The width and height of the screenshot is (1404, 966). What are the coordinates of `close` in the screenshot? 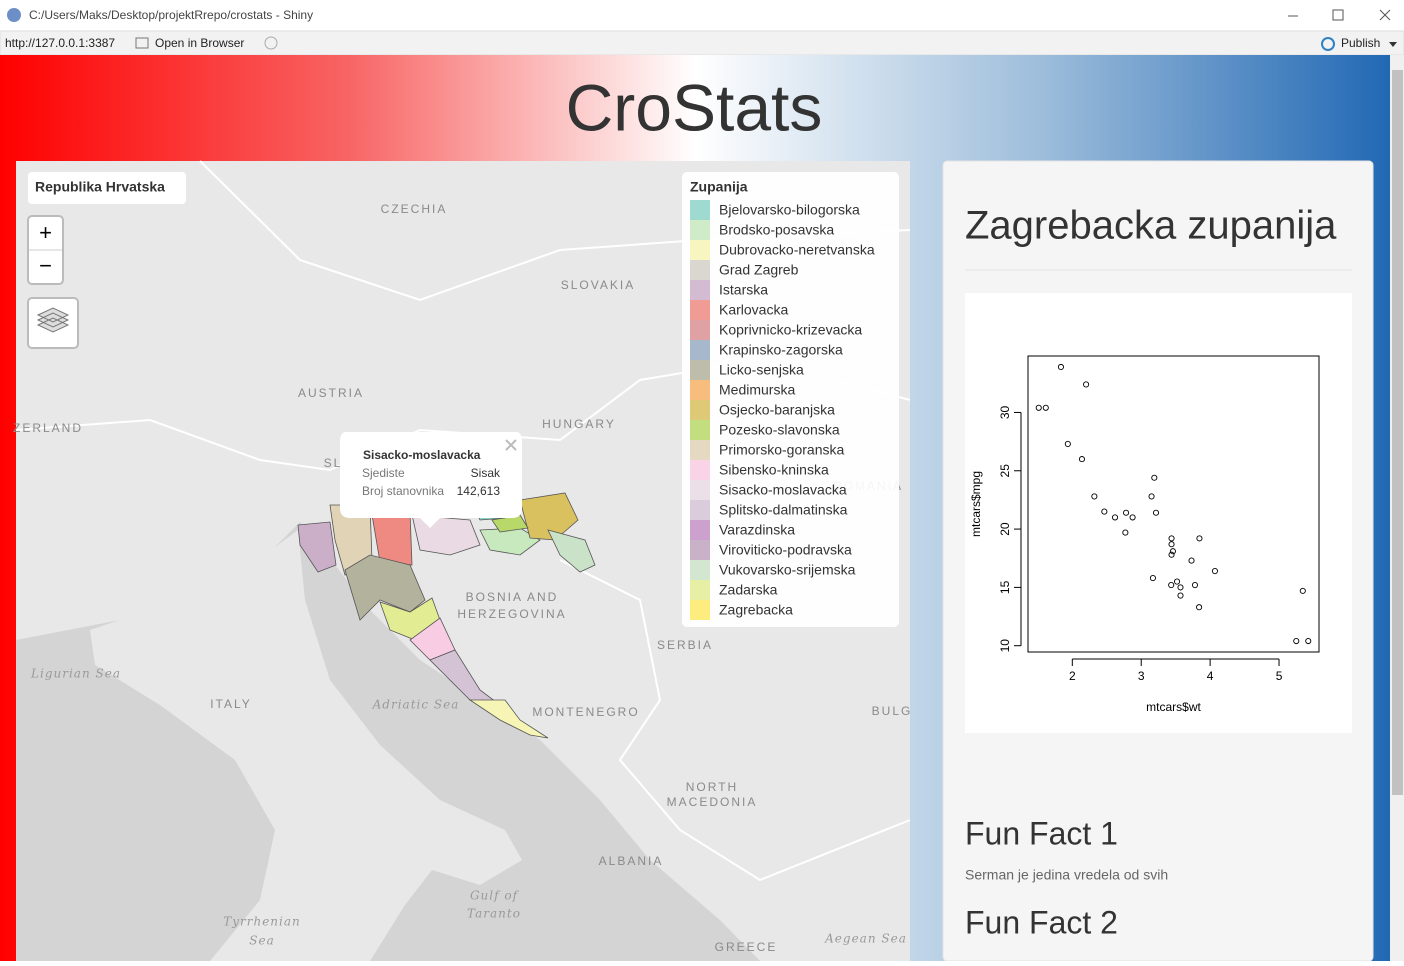 It's located at (1385, 15).